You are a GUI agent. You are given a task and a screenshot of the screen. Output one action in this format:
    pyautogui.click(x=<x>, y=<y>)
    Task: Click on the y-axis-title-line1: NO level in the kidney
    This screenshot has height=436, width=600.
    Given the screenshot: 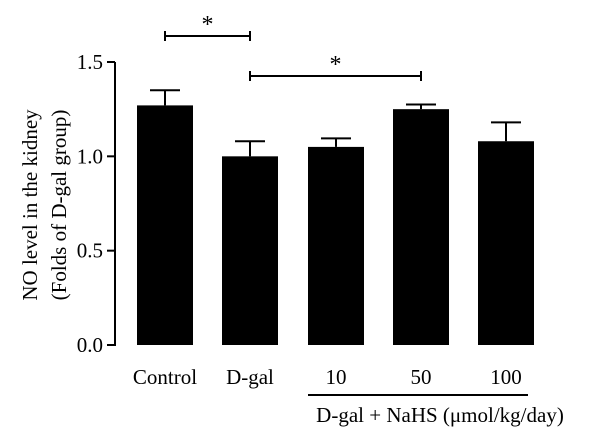 What is the action you would take?
    pyautogui.click(x=30, y=205)
    